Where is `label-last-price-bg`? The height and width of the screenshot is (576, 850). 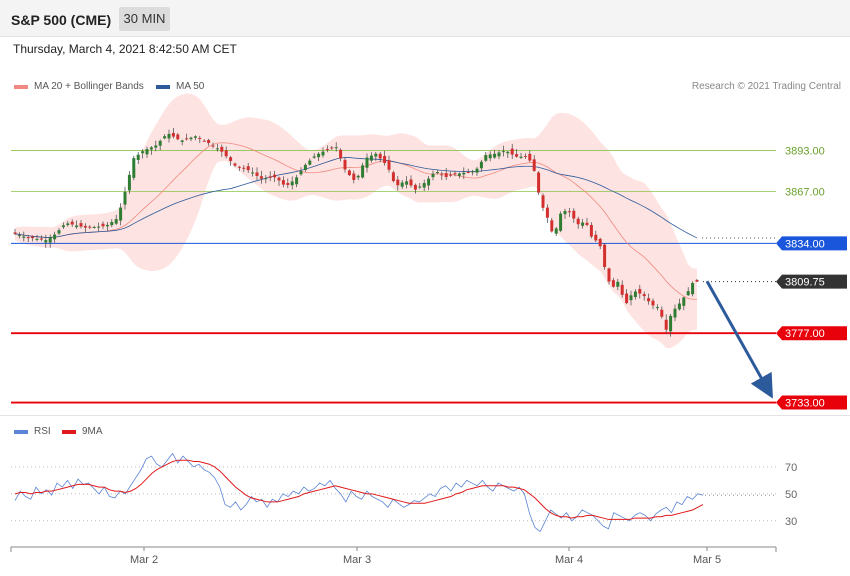 label-last-price-bg is located at coordinates (811, 281).